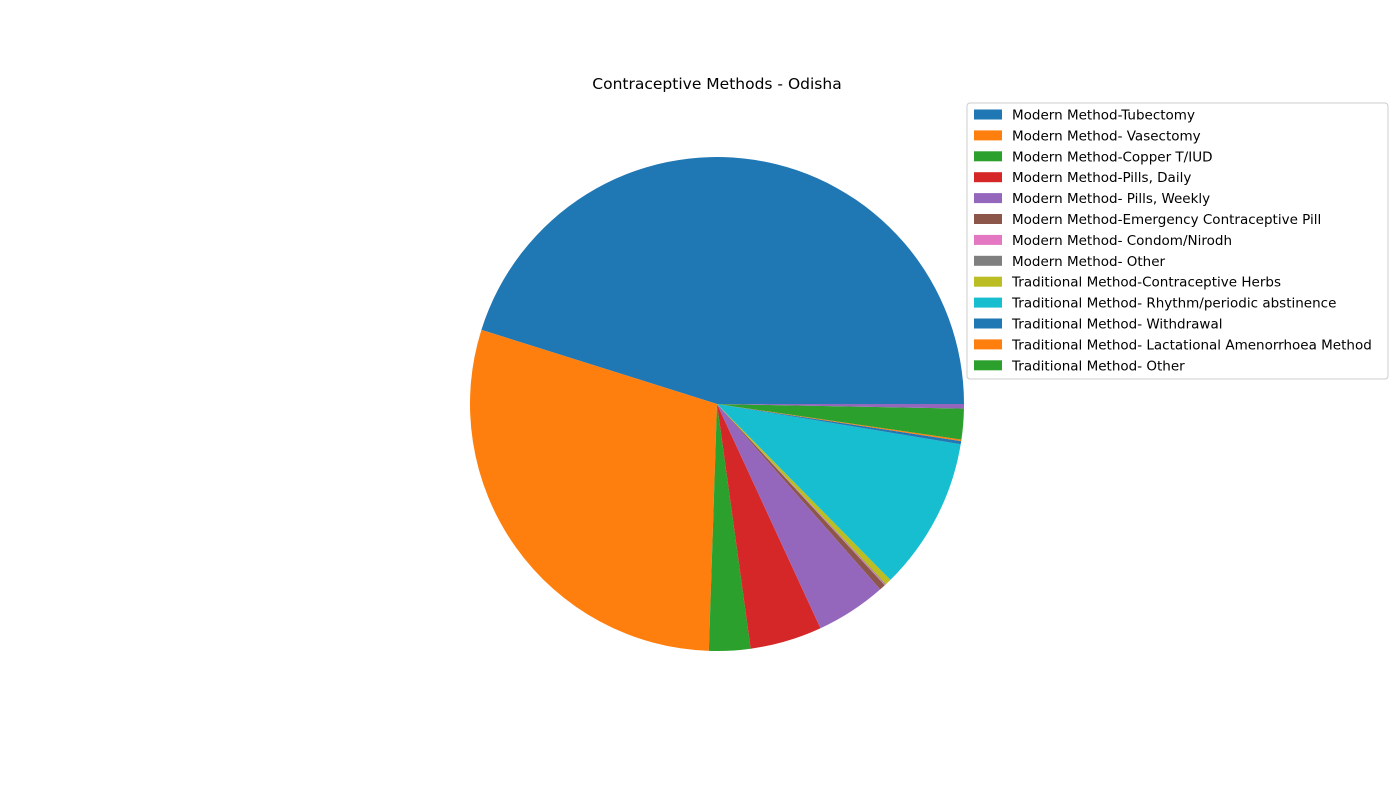 This screenshot has width=1400, height=800. What do you see at coordinates (1103, 116) in the screenshot?
I see `legend-label: Modern Method-Tubectomy` at bounding box center [1103, 116].